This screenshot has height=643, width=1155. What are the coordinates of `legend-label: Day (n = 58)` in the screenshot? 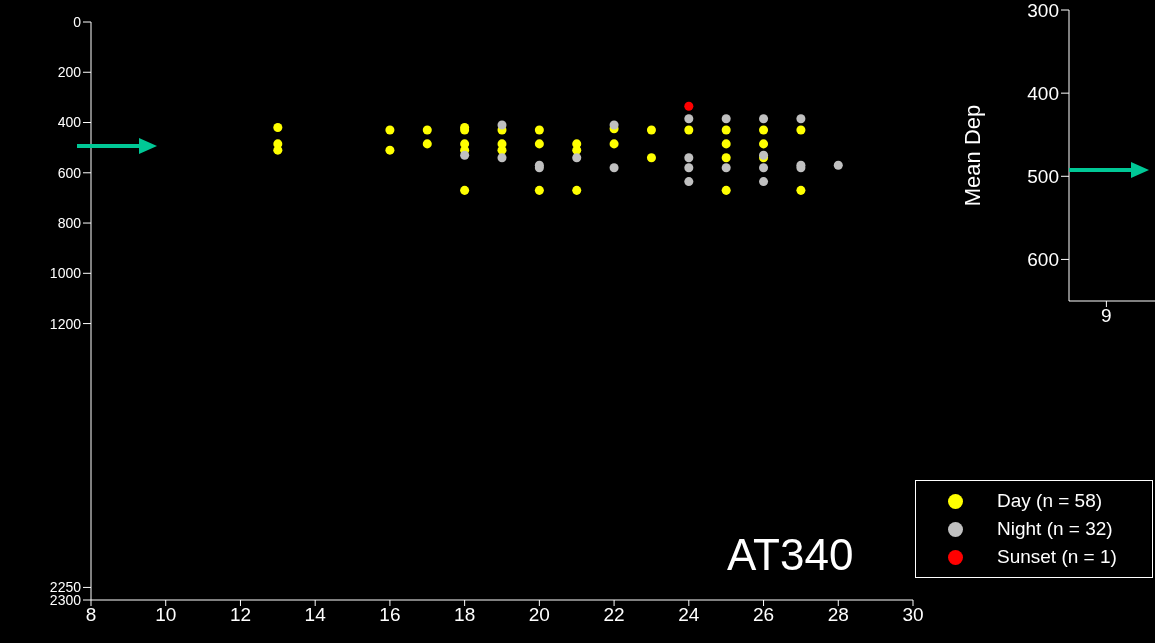 It's located at (1050, 501).